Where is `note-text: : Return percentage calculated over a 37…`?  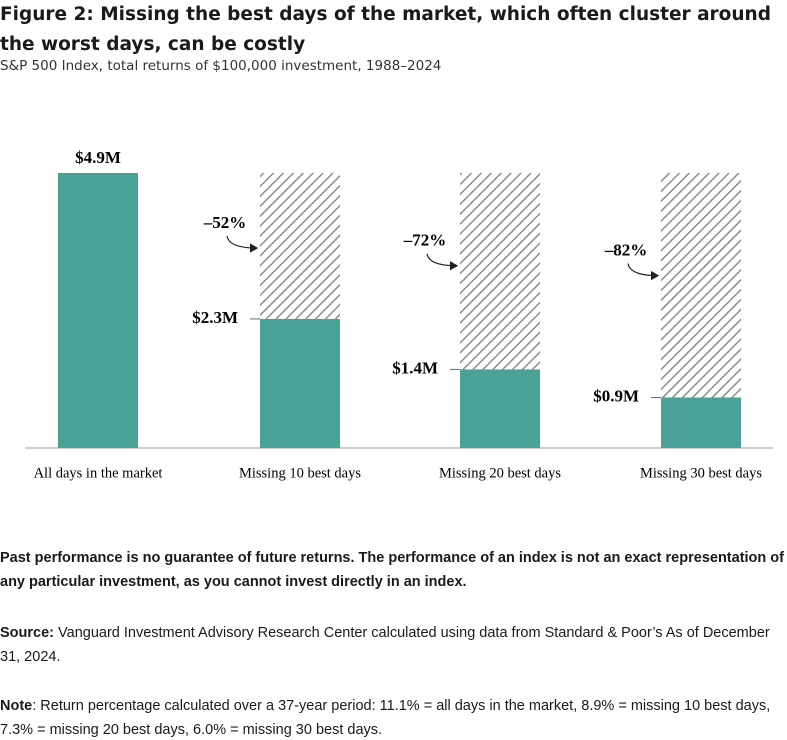 note-text: : Return percentage calculated over a 37… is located at coordinates (385, 718).